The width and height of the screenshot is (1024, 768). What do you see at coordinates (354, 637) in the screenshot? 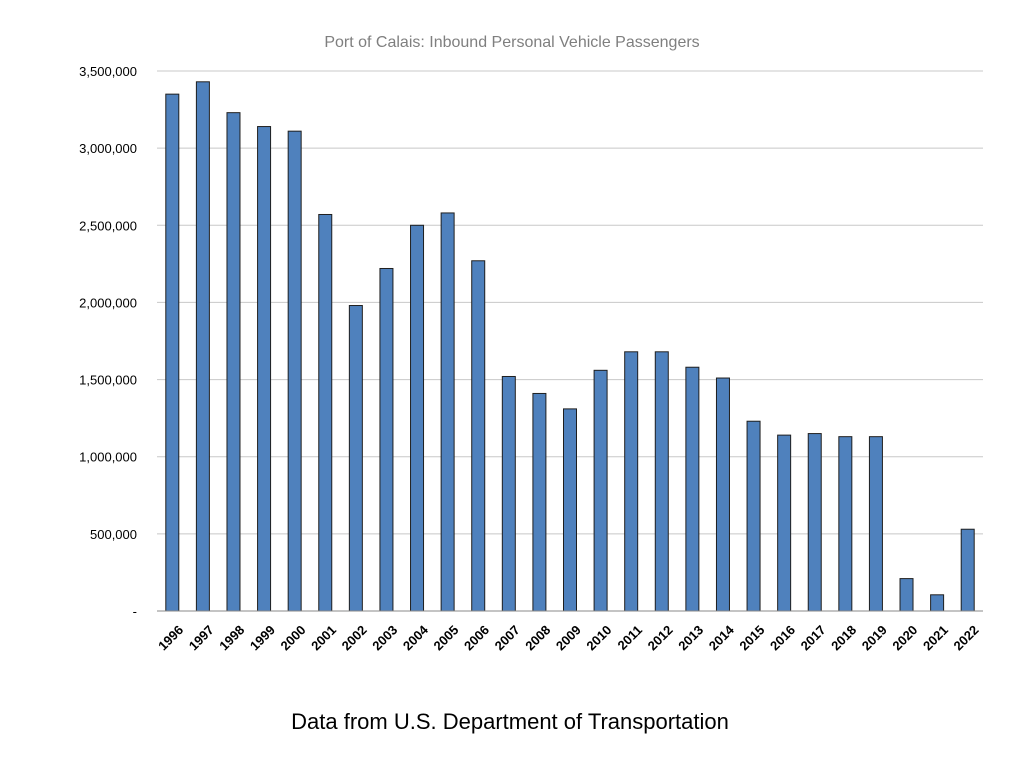
I see `x-tick-label: 2002` at bounding box center [354, 637].